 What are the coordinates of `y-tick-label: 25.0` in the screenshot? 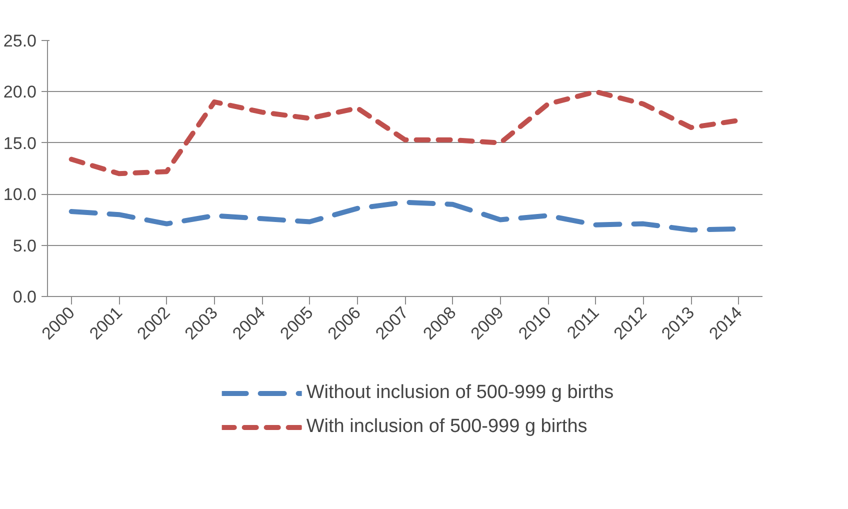 It's located at (20, 41).